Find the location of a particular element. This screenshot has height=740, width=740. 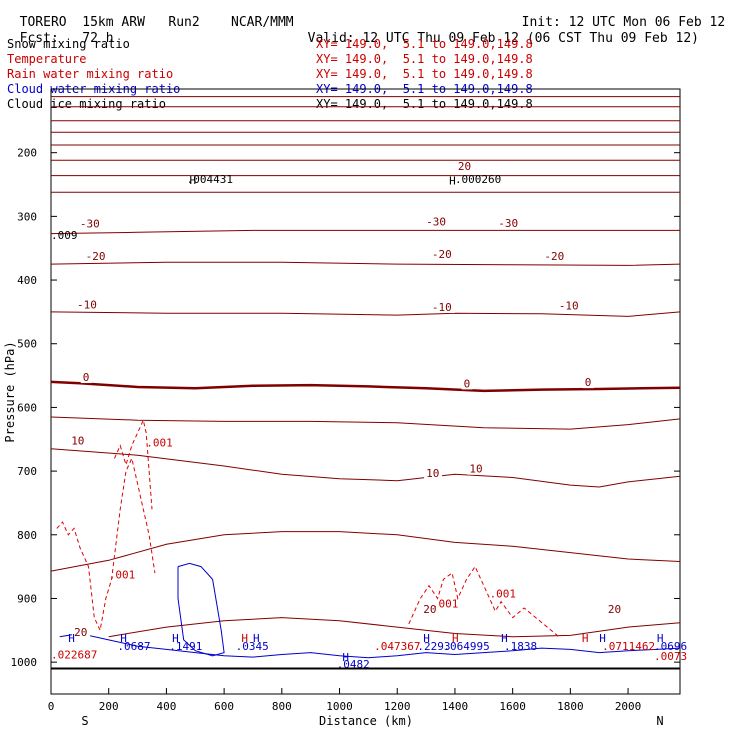

rain-label: .047367 is located at coordinates (397, 646).